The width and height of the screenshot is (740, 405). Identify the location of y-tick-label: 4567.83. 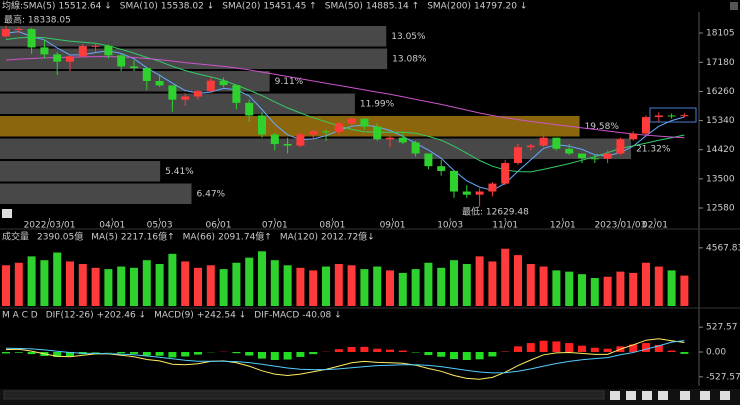
(723, 248).